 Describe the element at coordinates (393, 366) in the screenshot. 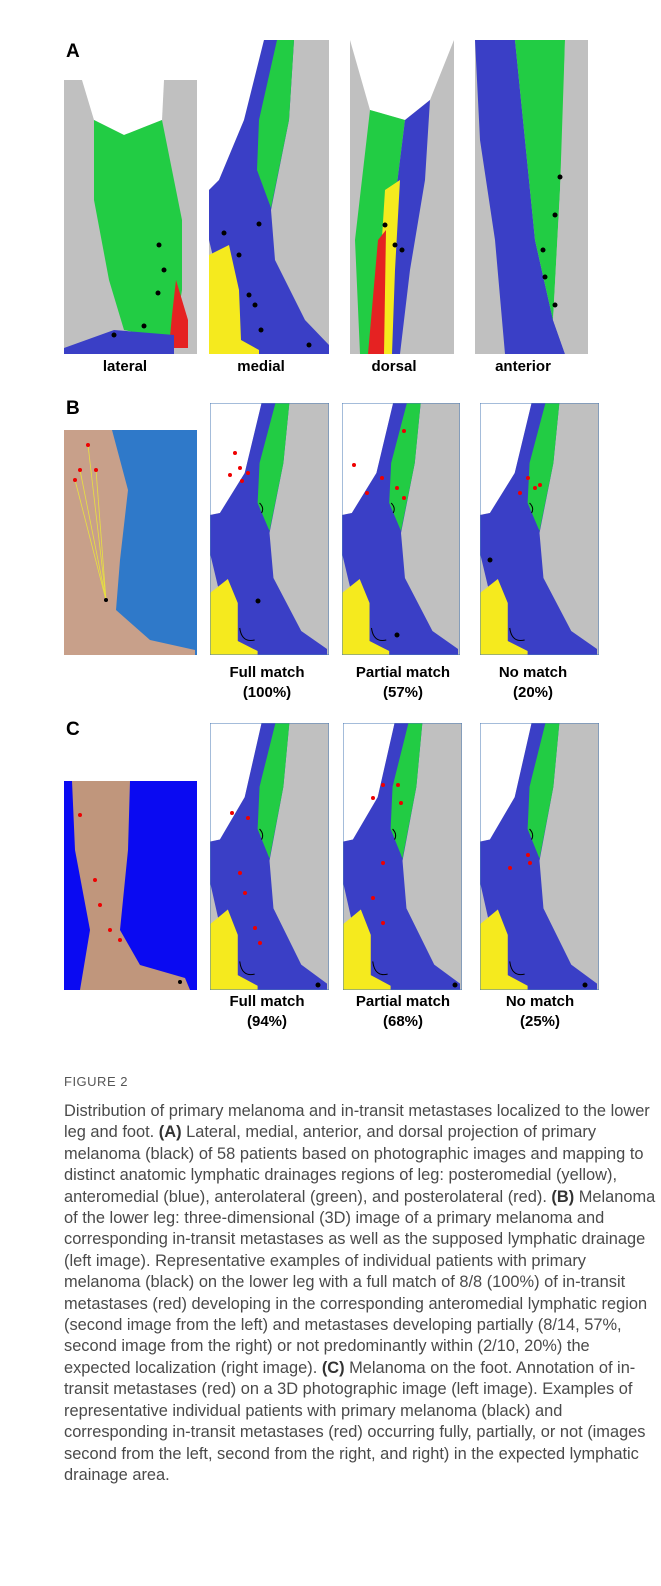

I see `view-caption: dorsal` at that location.